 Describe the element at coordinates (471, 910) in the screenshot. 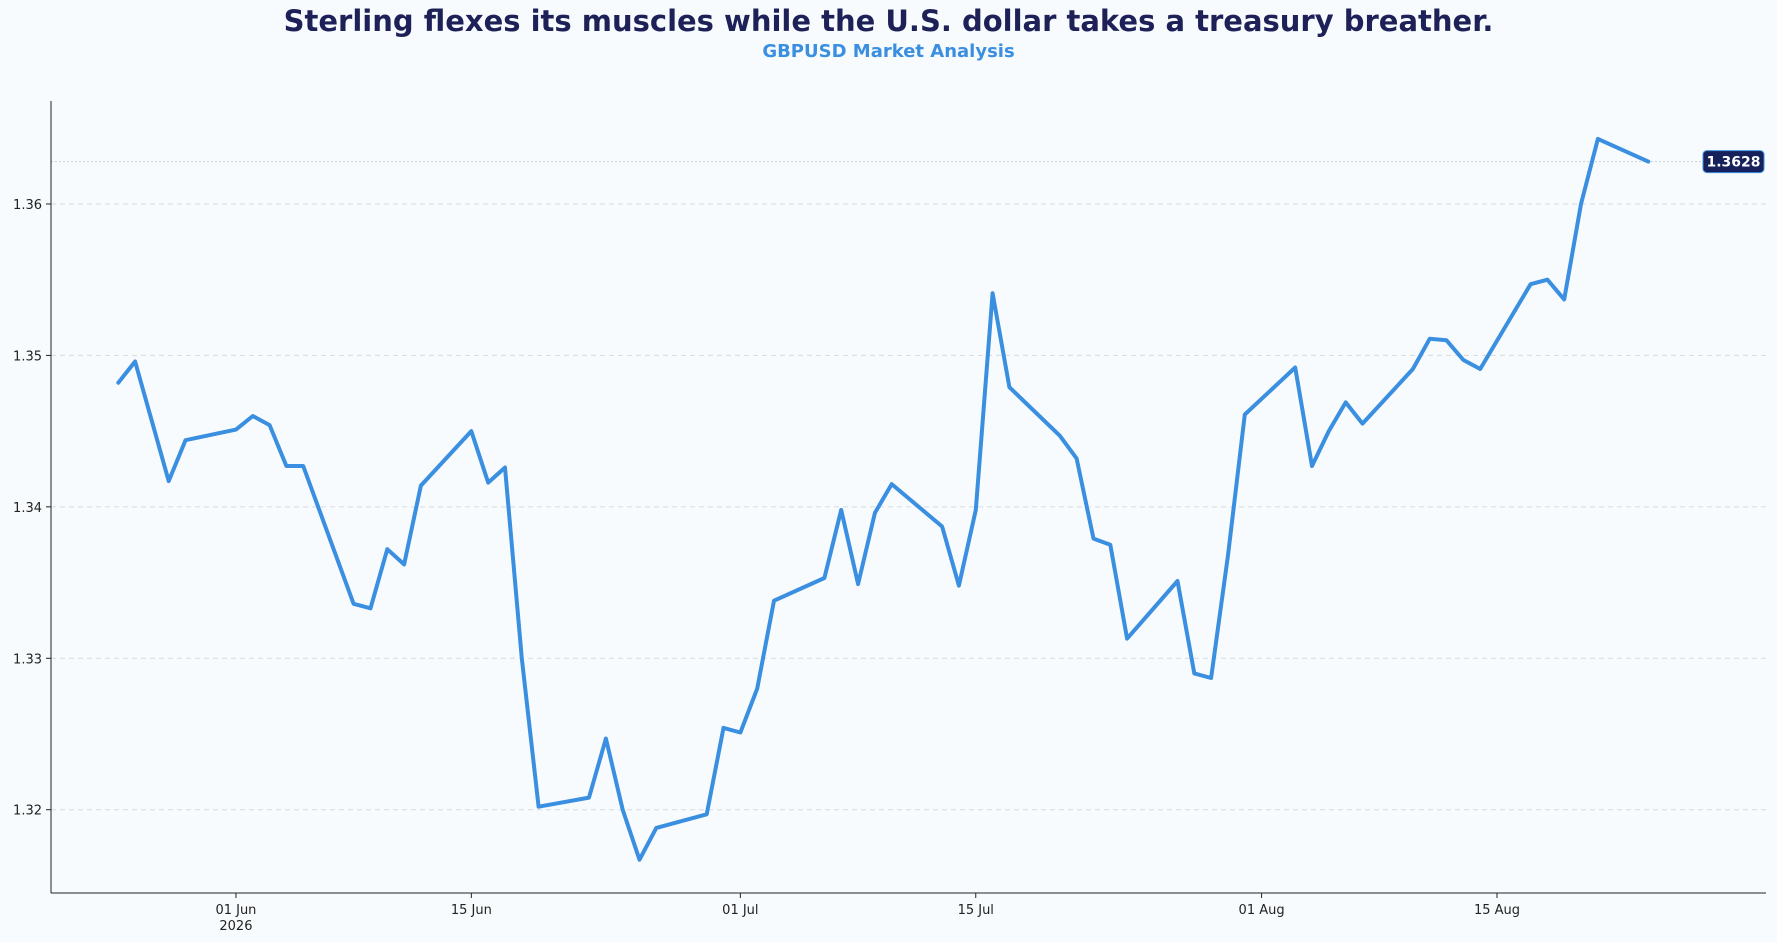

I see `x-tick-label: 15 Jun` at that location.